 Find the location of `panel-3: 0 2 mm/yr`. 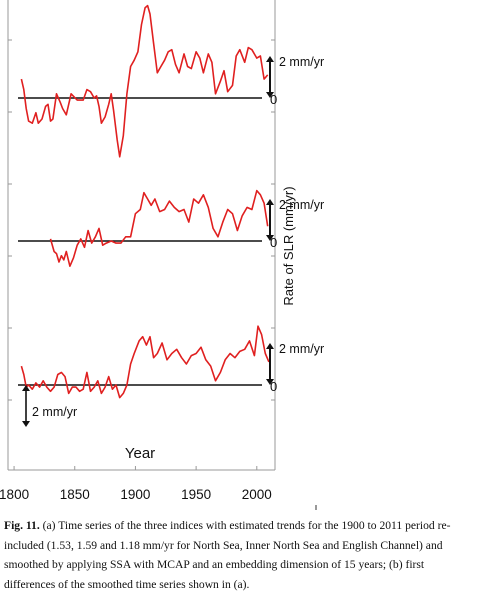

panel-3: 0 2 mm/yr is located at coordinates (171, 362).